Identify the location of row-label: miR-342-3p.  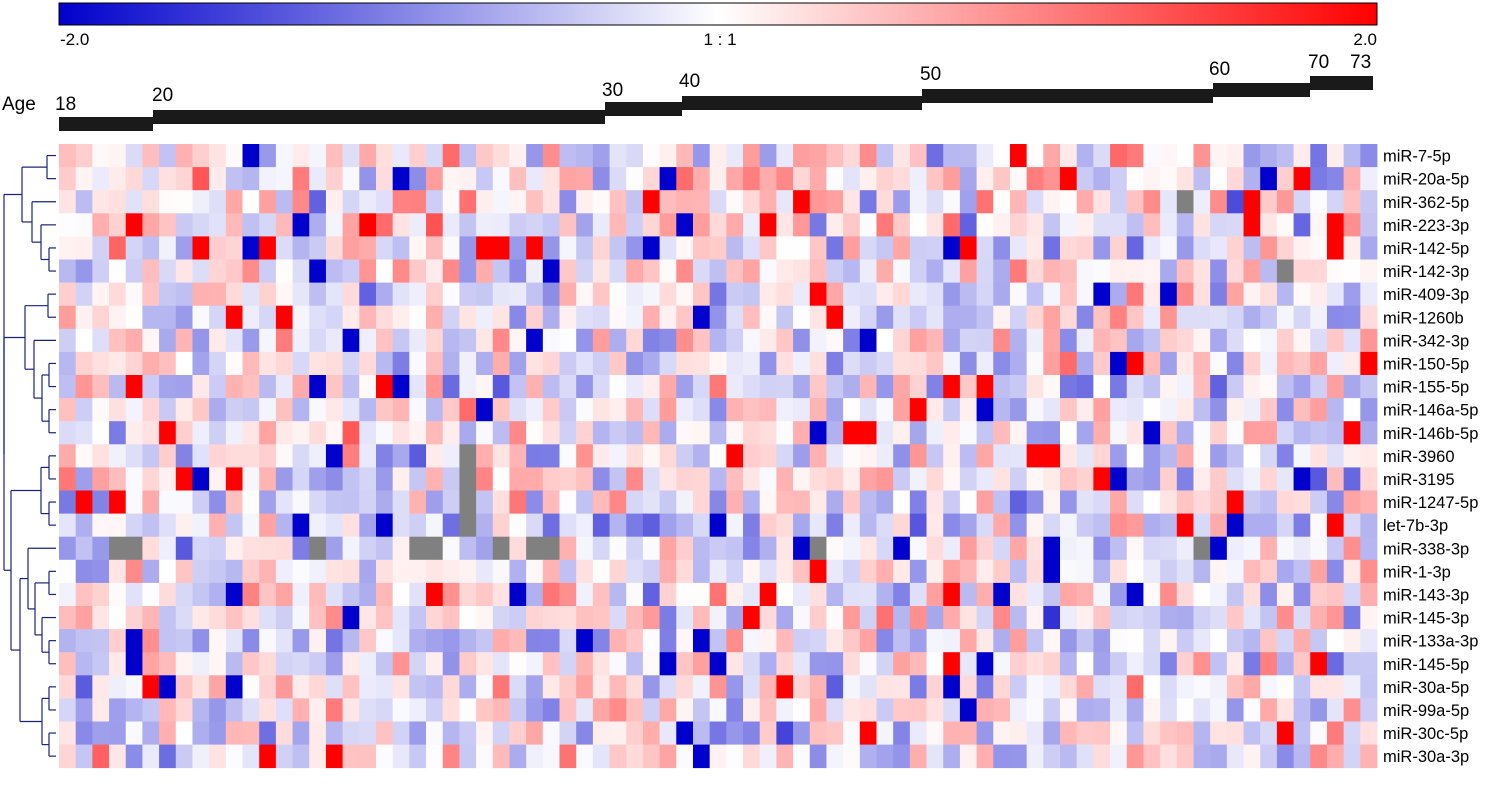
(1426, 341).